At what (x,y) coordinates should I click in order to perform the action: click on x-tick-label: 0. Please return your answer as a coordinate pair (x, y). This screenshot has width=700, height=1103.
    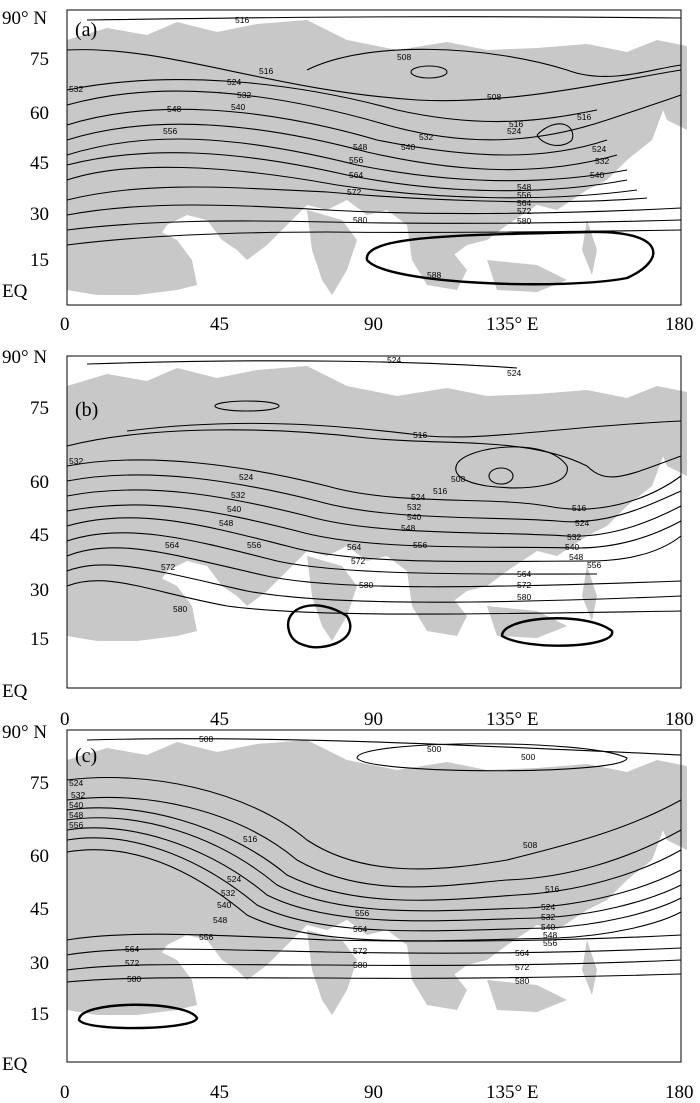
    Looking at the image, I should click on (65, 324).